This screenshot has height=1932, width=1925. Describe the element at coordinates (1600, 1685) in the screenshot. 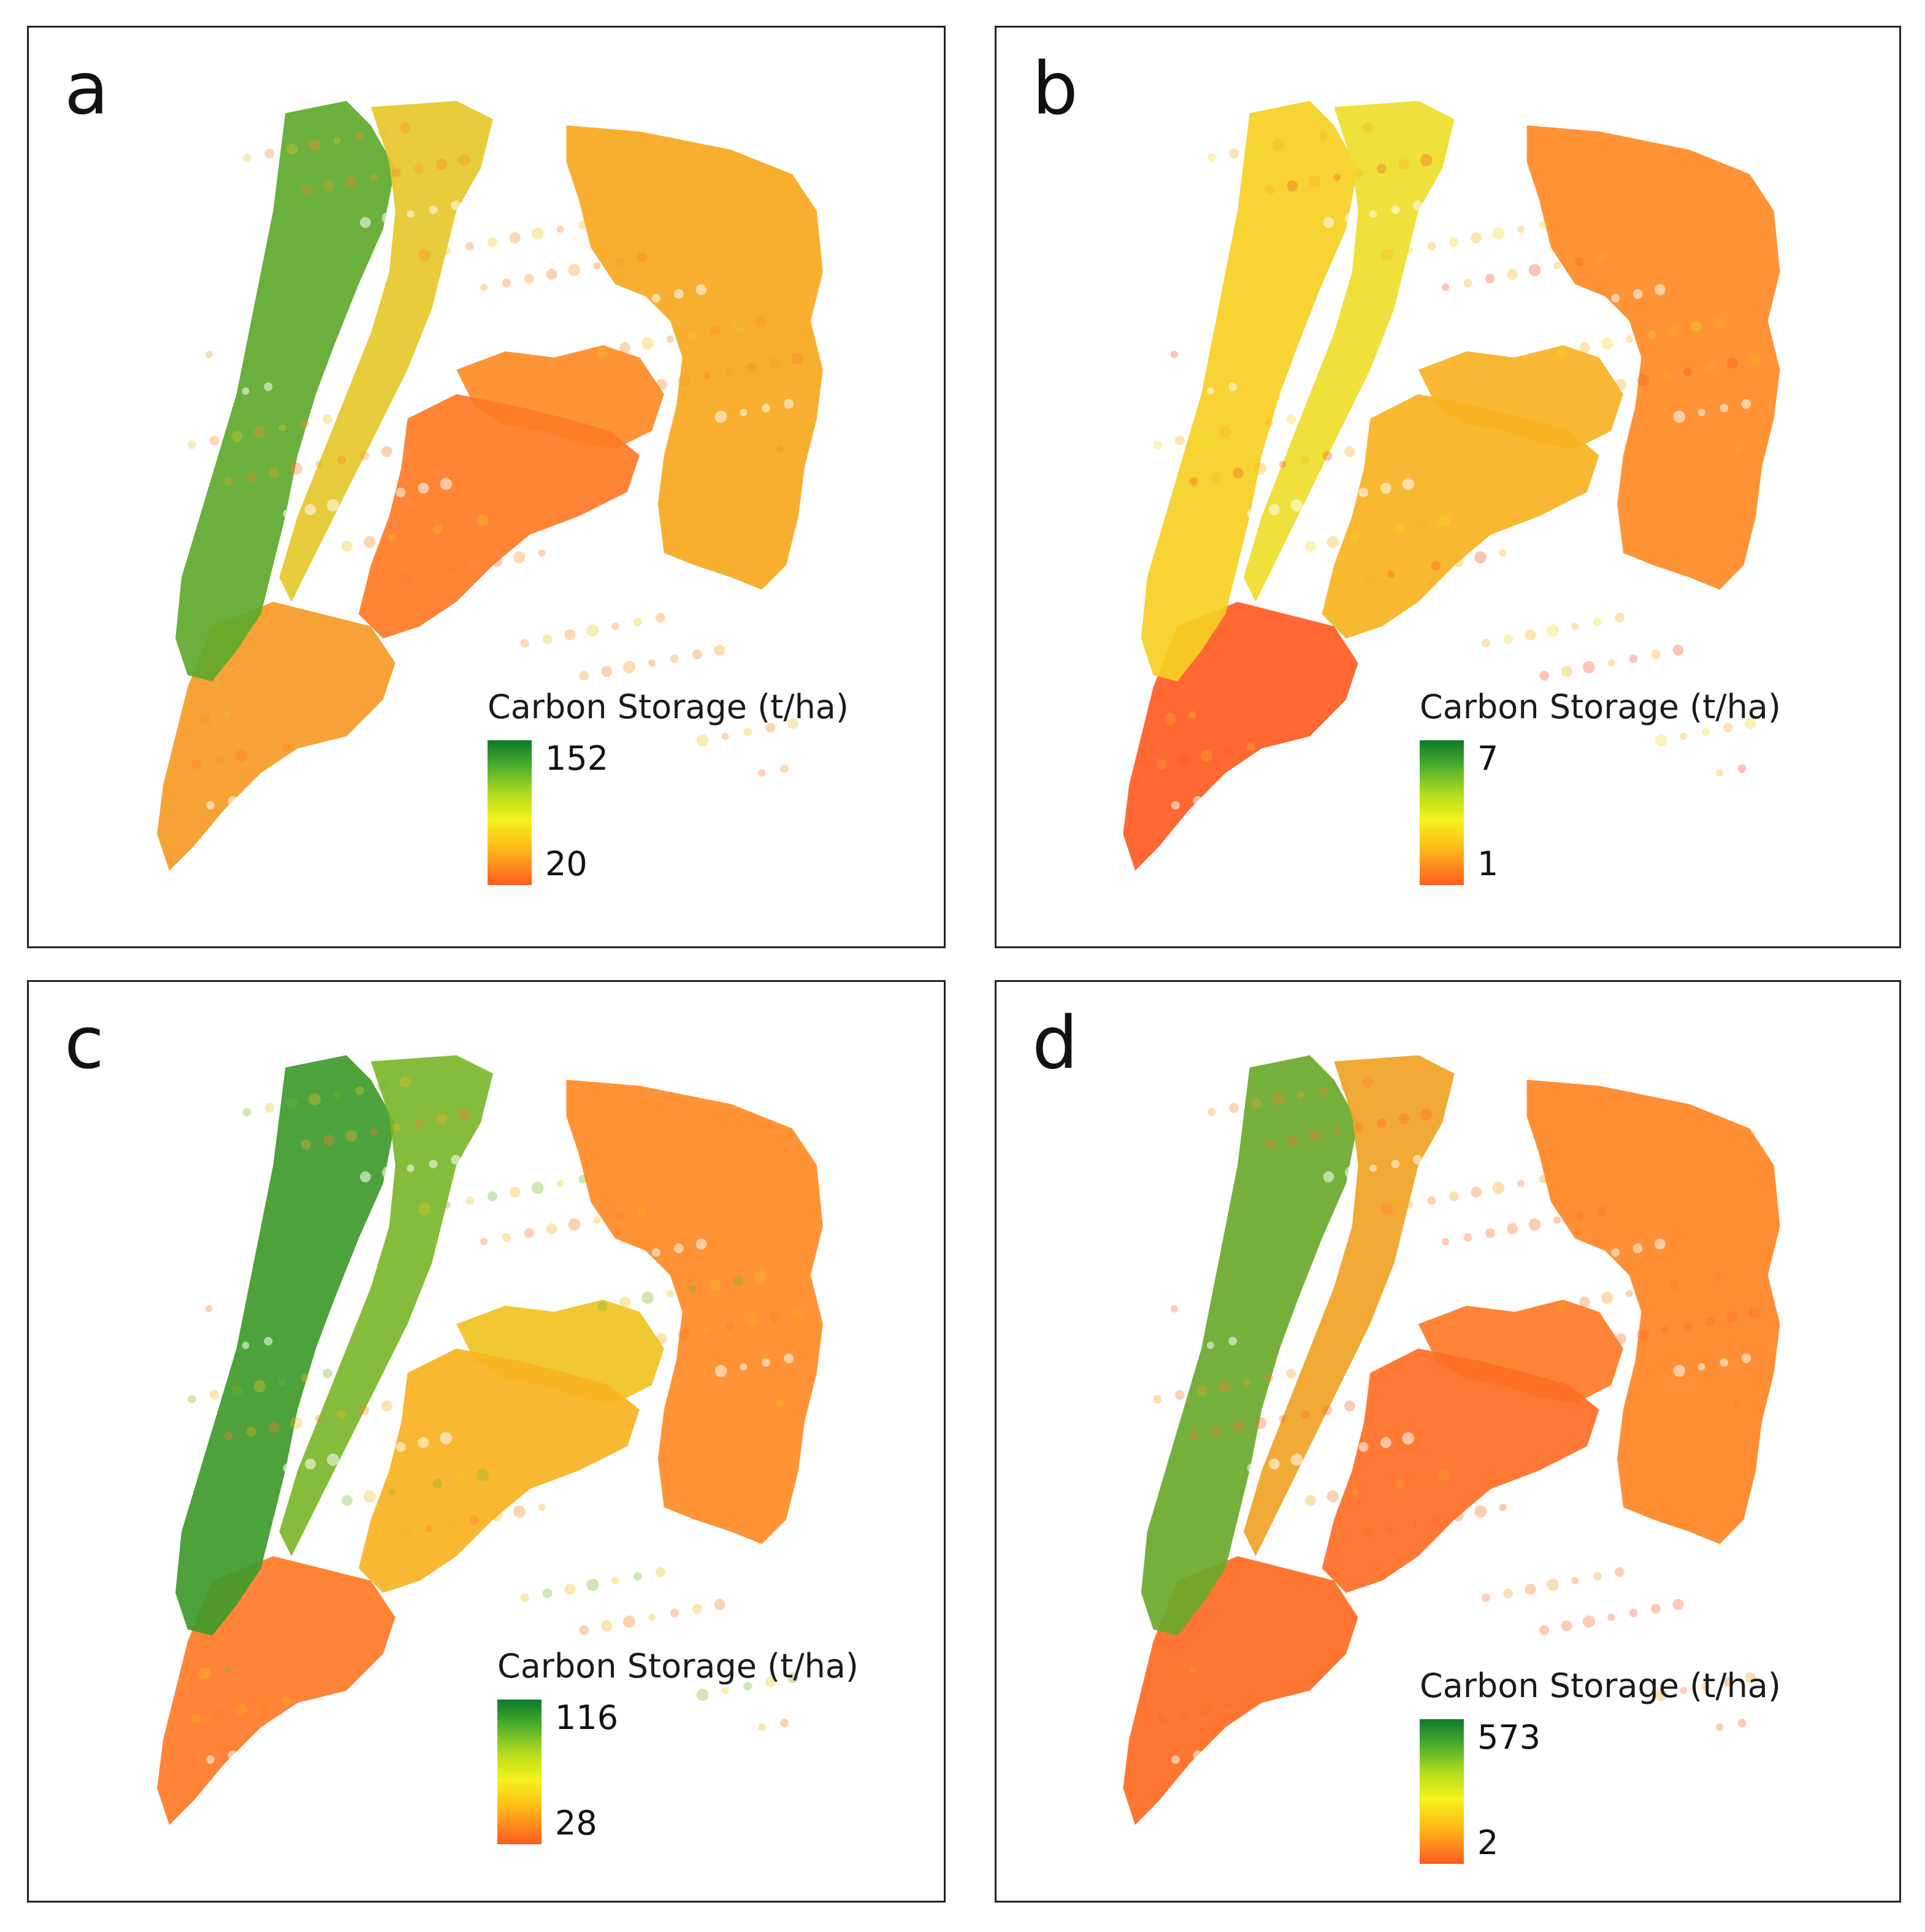

I see `legend-title: Carbon Storage (t/ha)` at that location.